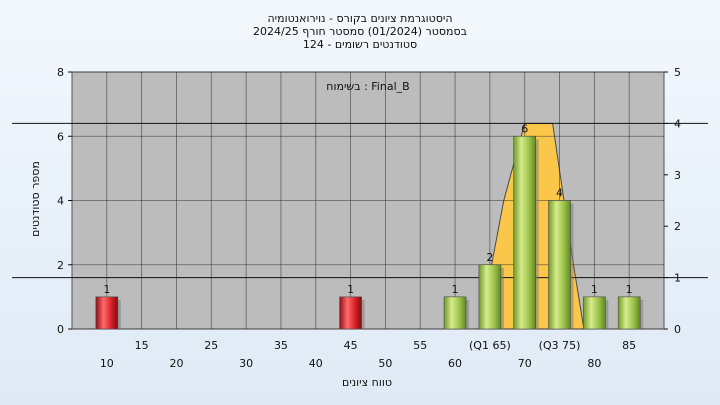 The image size is (720, 405). I want to click on y2-tick-label: 5, so click(677, 72).